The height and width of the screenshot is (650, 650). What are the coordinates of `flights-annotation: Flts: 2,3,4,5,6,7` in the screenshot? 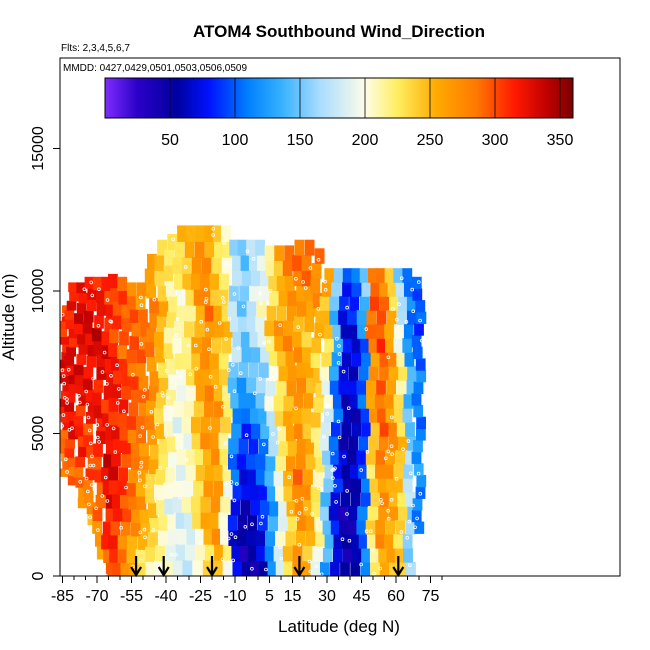 It's located at (95, 48).